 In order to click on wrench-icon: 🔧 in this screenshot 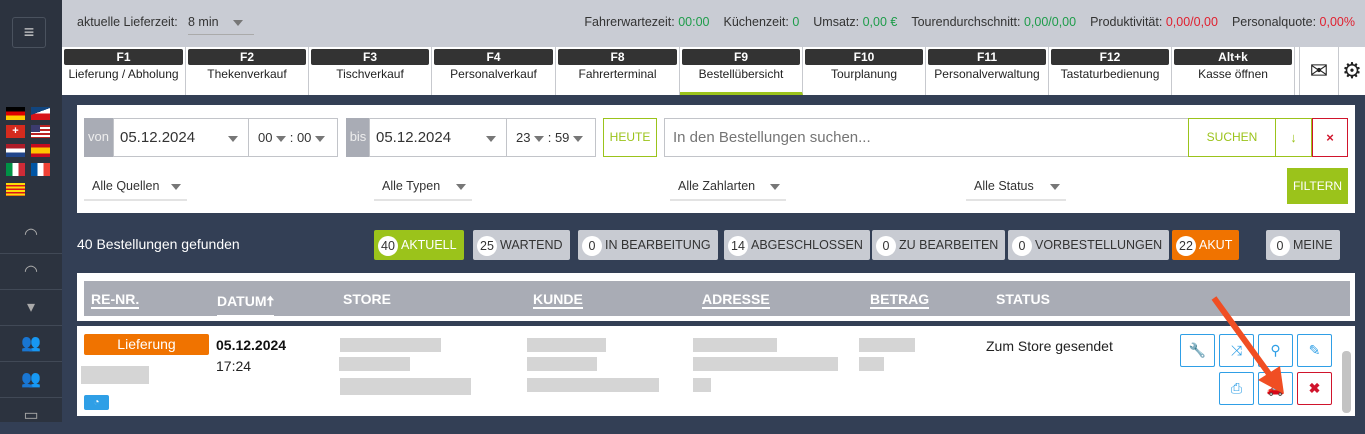, I will do `click(1197, 350)`.